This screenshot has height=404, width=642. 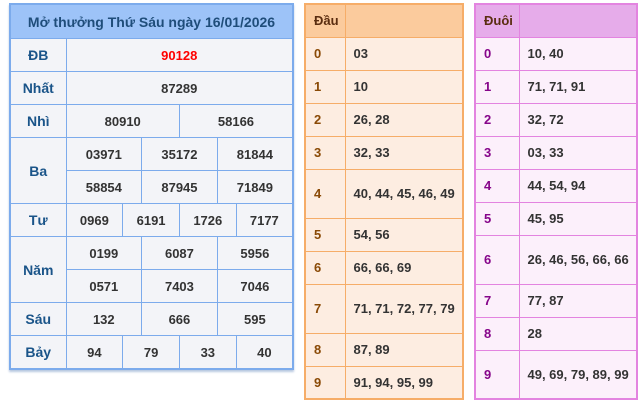 What do you see at coordinates (578, 374) in the screenshot?
I see `duoi-values: 49, 69, 79, 89, 99` at bounding box center [578, 374].